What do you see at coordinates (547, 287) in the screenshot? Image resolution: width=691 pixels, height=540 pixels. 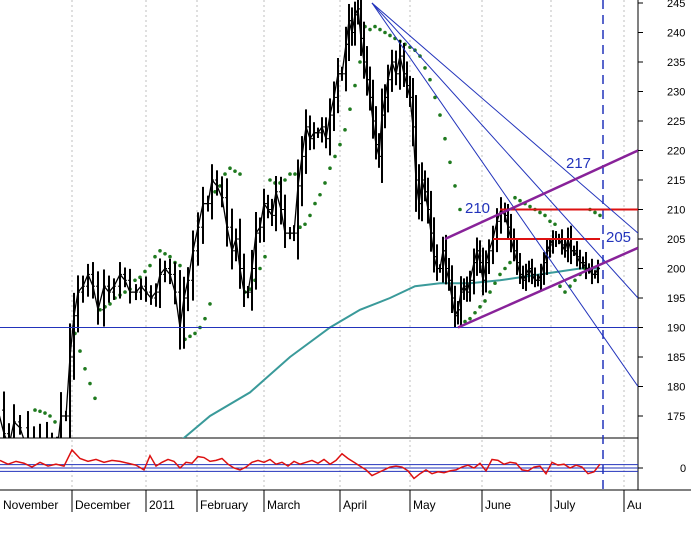 I see `channel-lower-line` at bounding box center [547, 287].